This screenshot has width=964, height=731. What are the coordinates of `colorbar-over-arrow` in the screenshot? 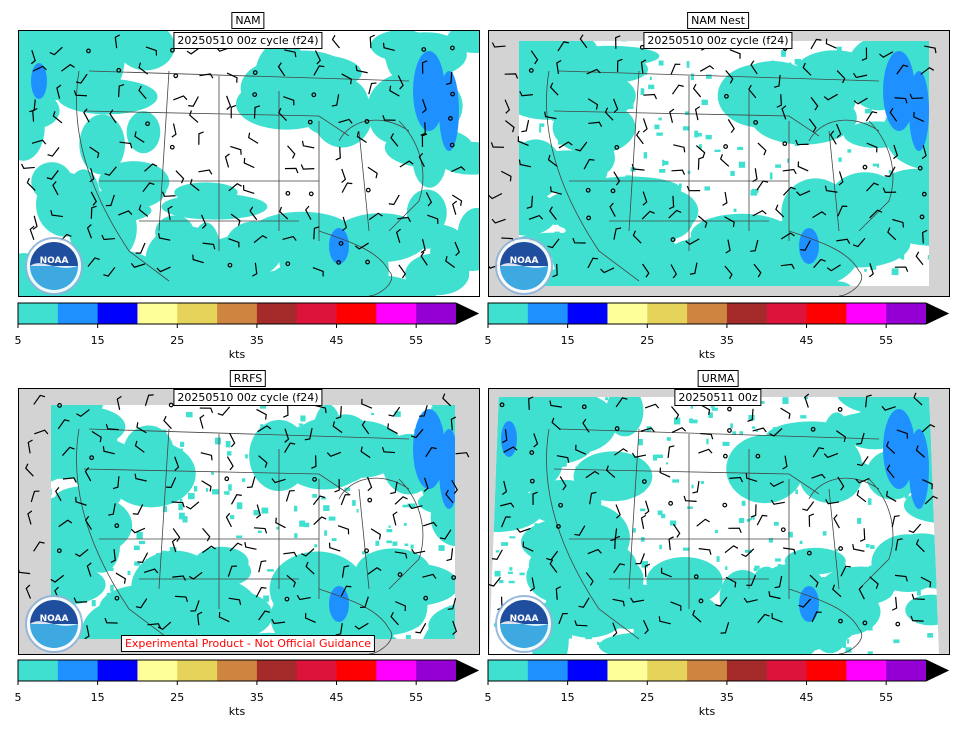 It's located at (467, 670).